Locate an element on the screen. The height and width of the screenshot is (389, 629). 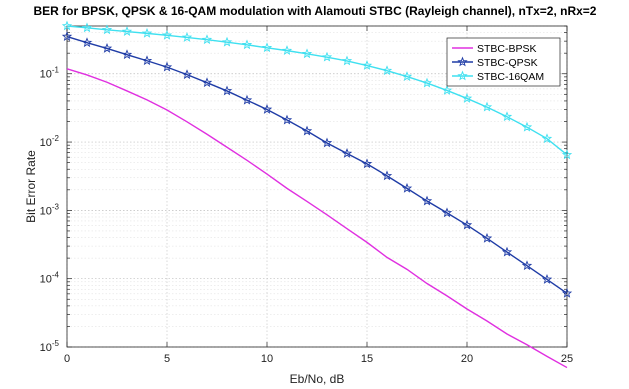
x-tick-label: 5 is located at coordinates (167, 359).